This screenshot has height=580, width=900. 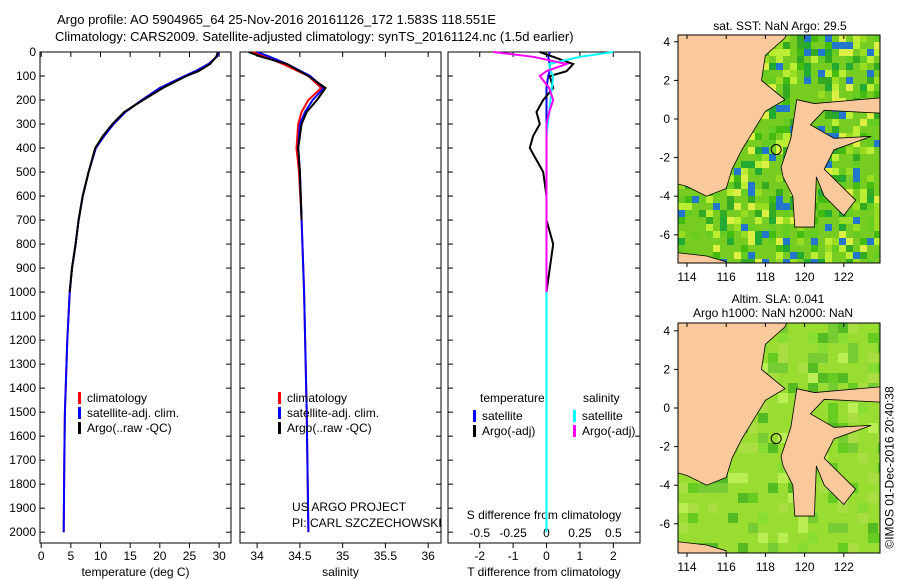 I want to click on y-tick-label: 0, so click(x=32, y=52).